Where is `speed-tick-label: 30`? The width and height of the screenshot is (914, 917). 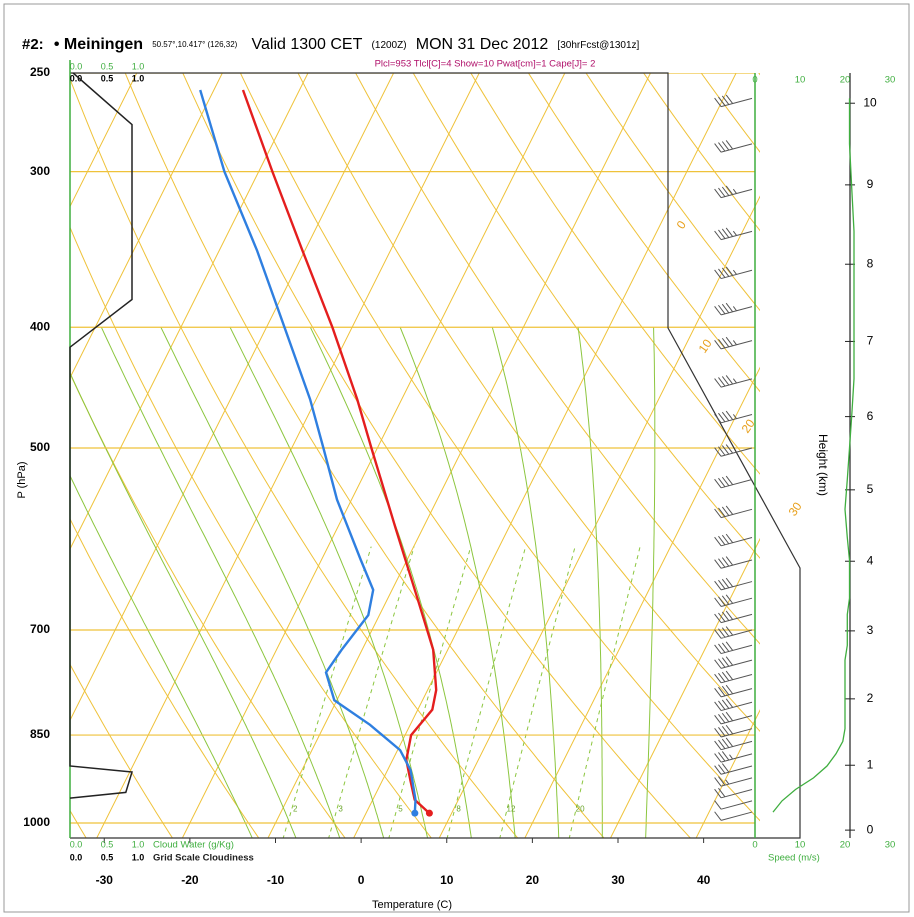
speed-tick-label: 30 is located at coordinates (890, 845).